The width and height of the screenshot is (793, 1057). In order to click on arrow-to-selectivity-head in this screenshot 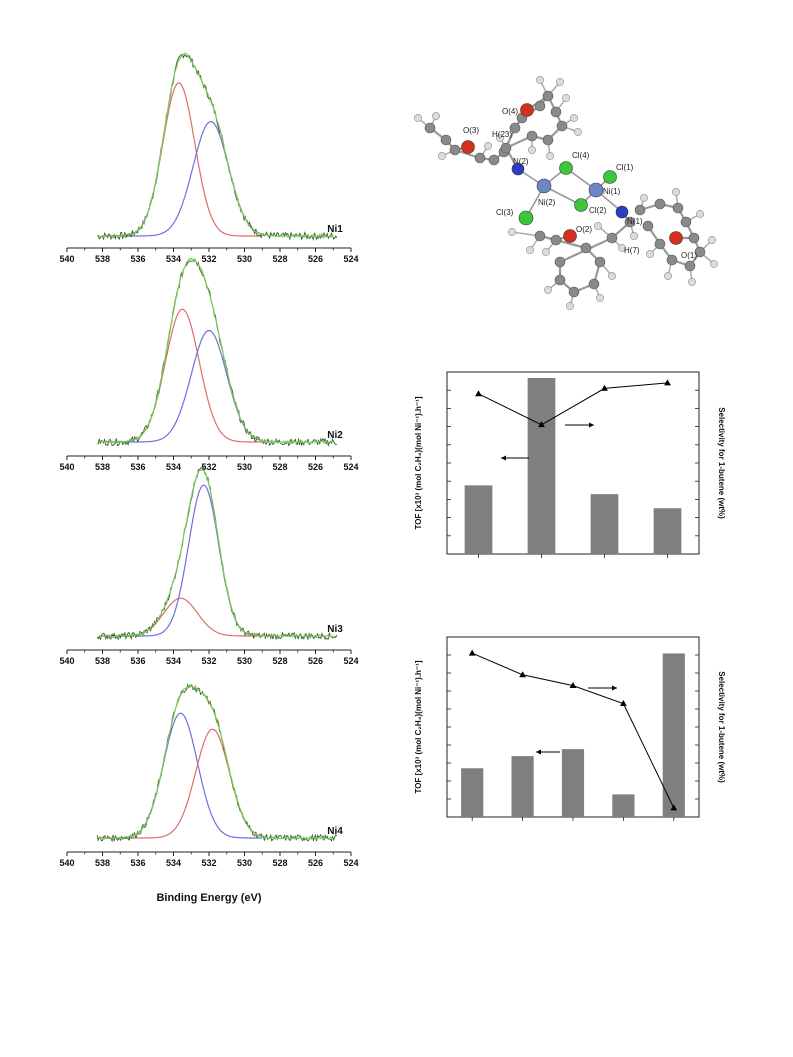, I will do `click(614, 688)`.